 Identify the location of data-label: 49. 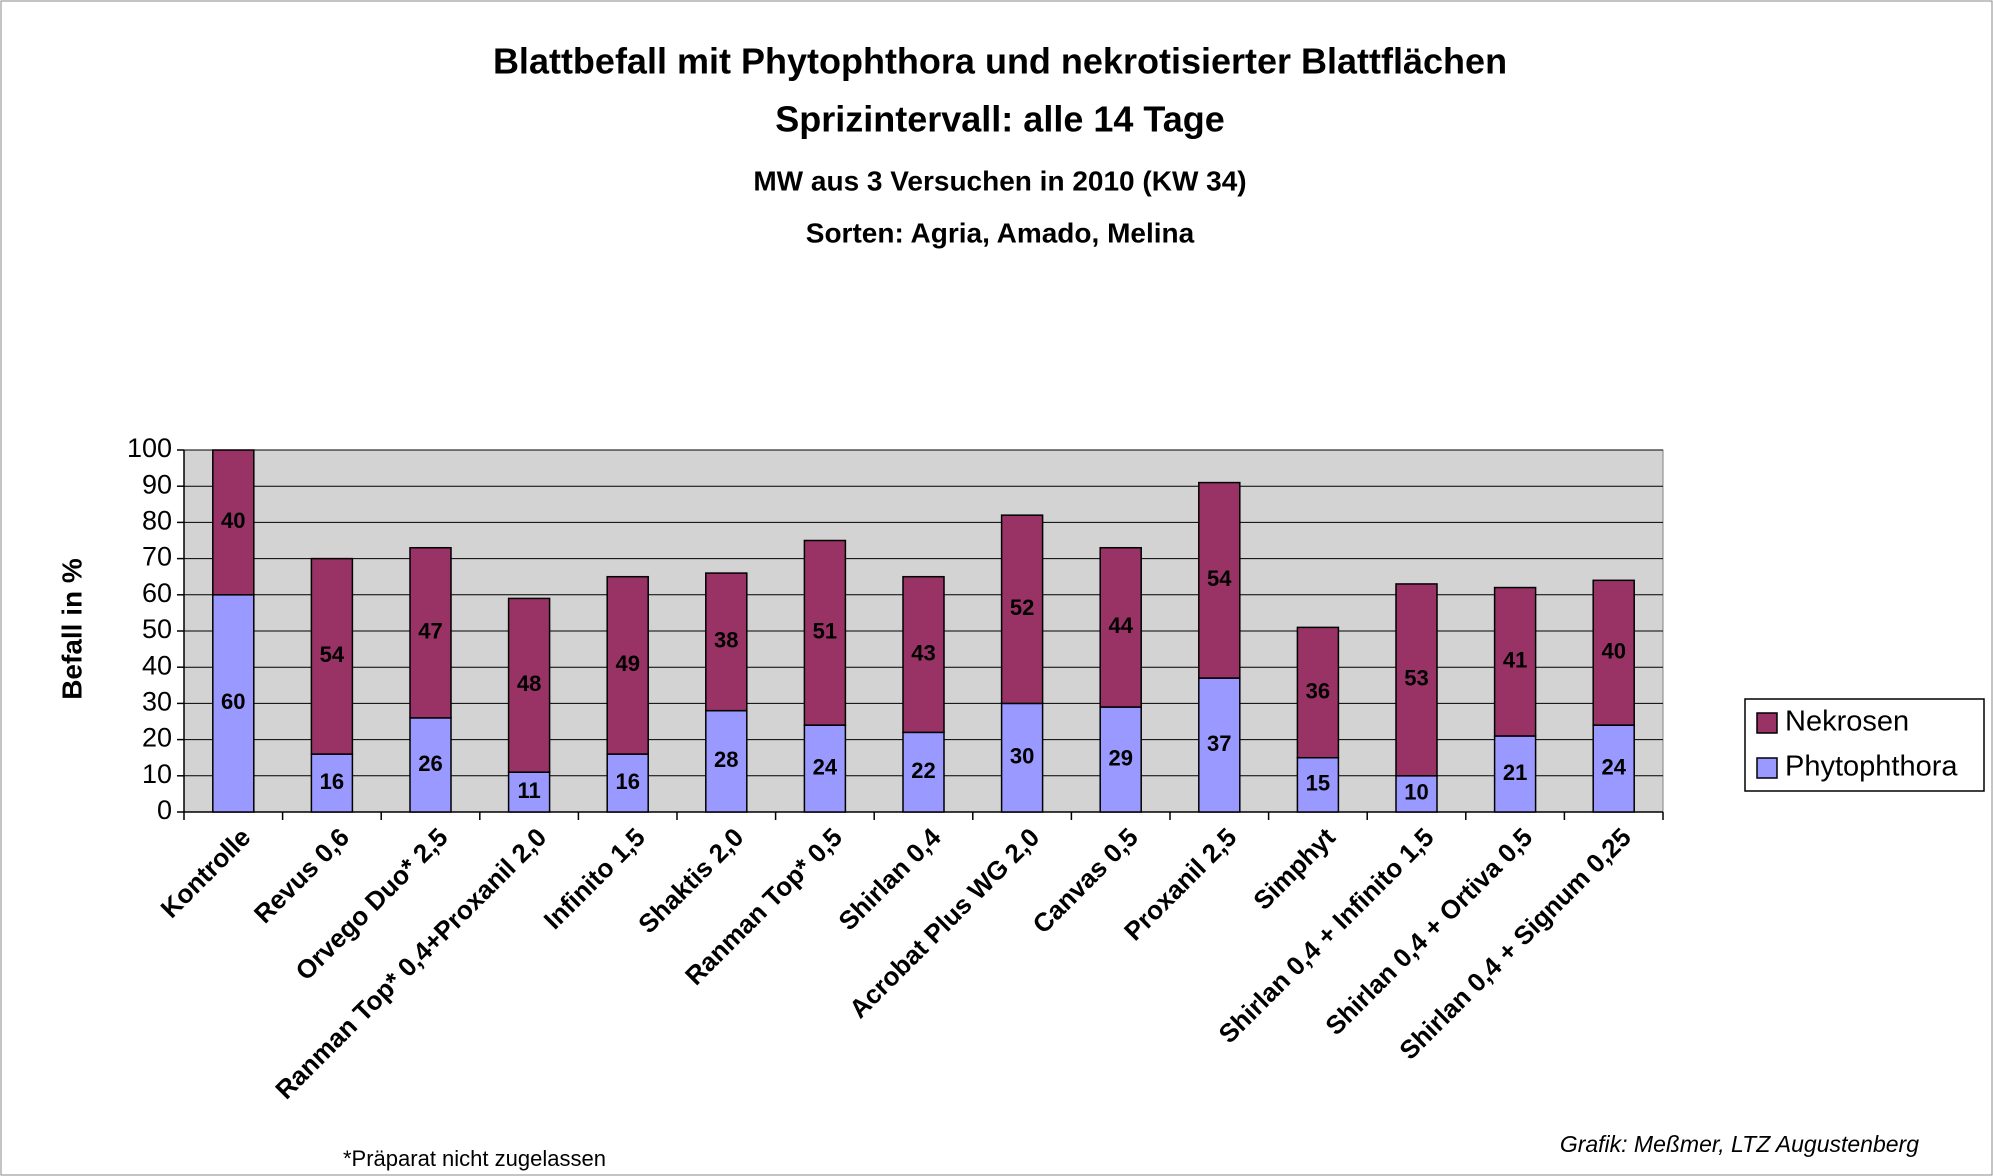
(627, 663).